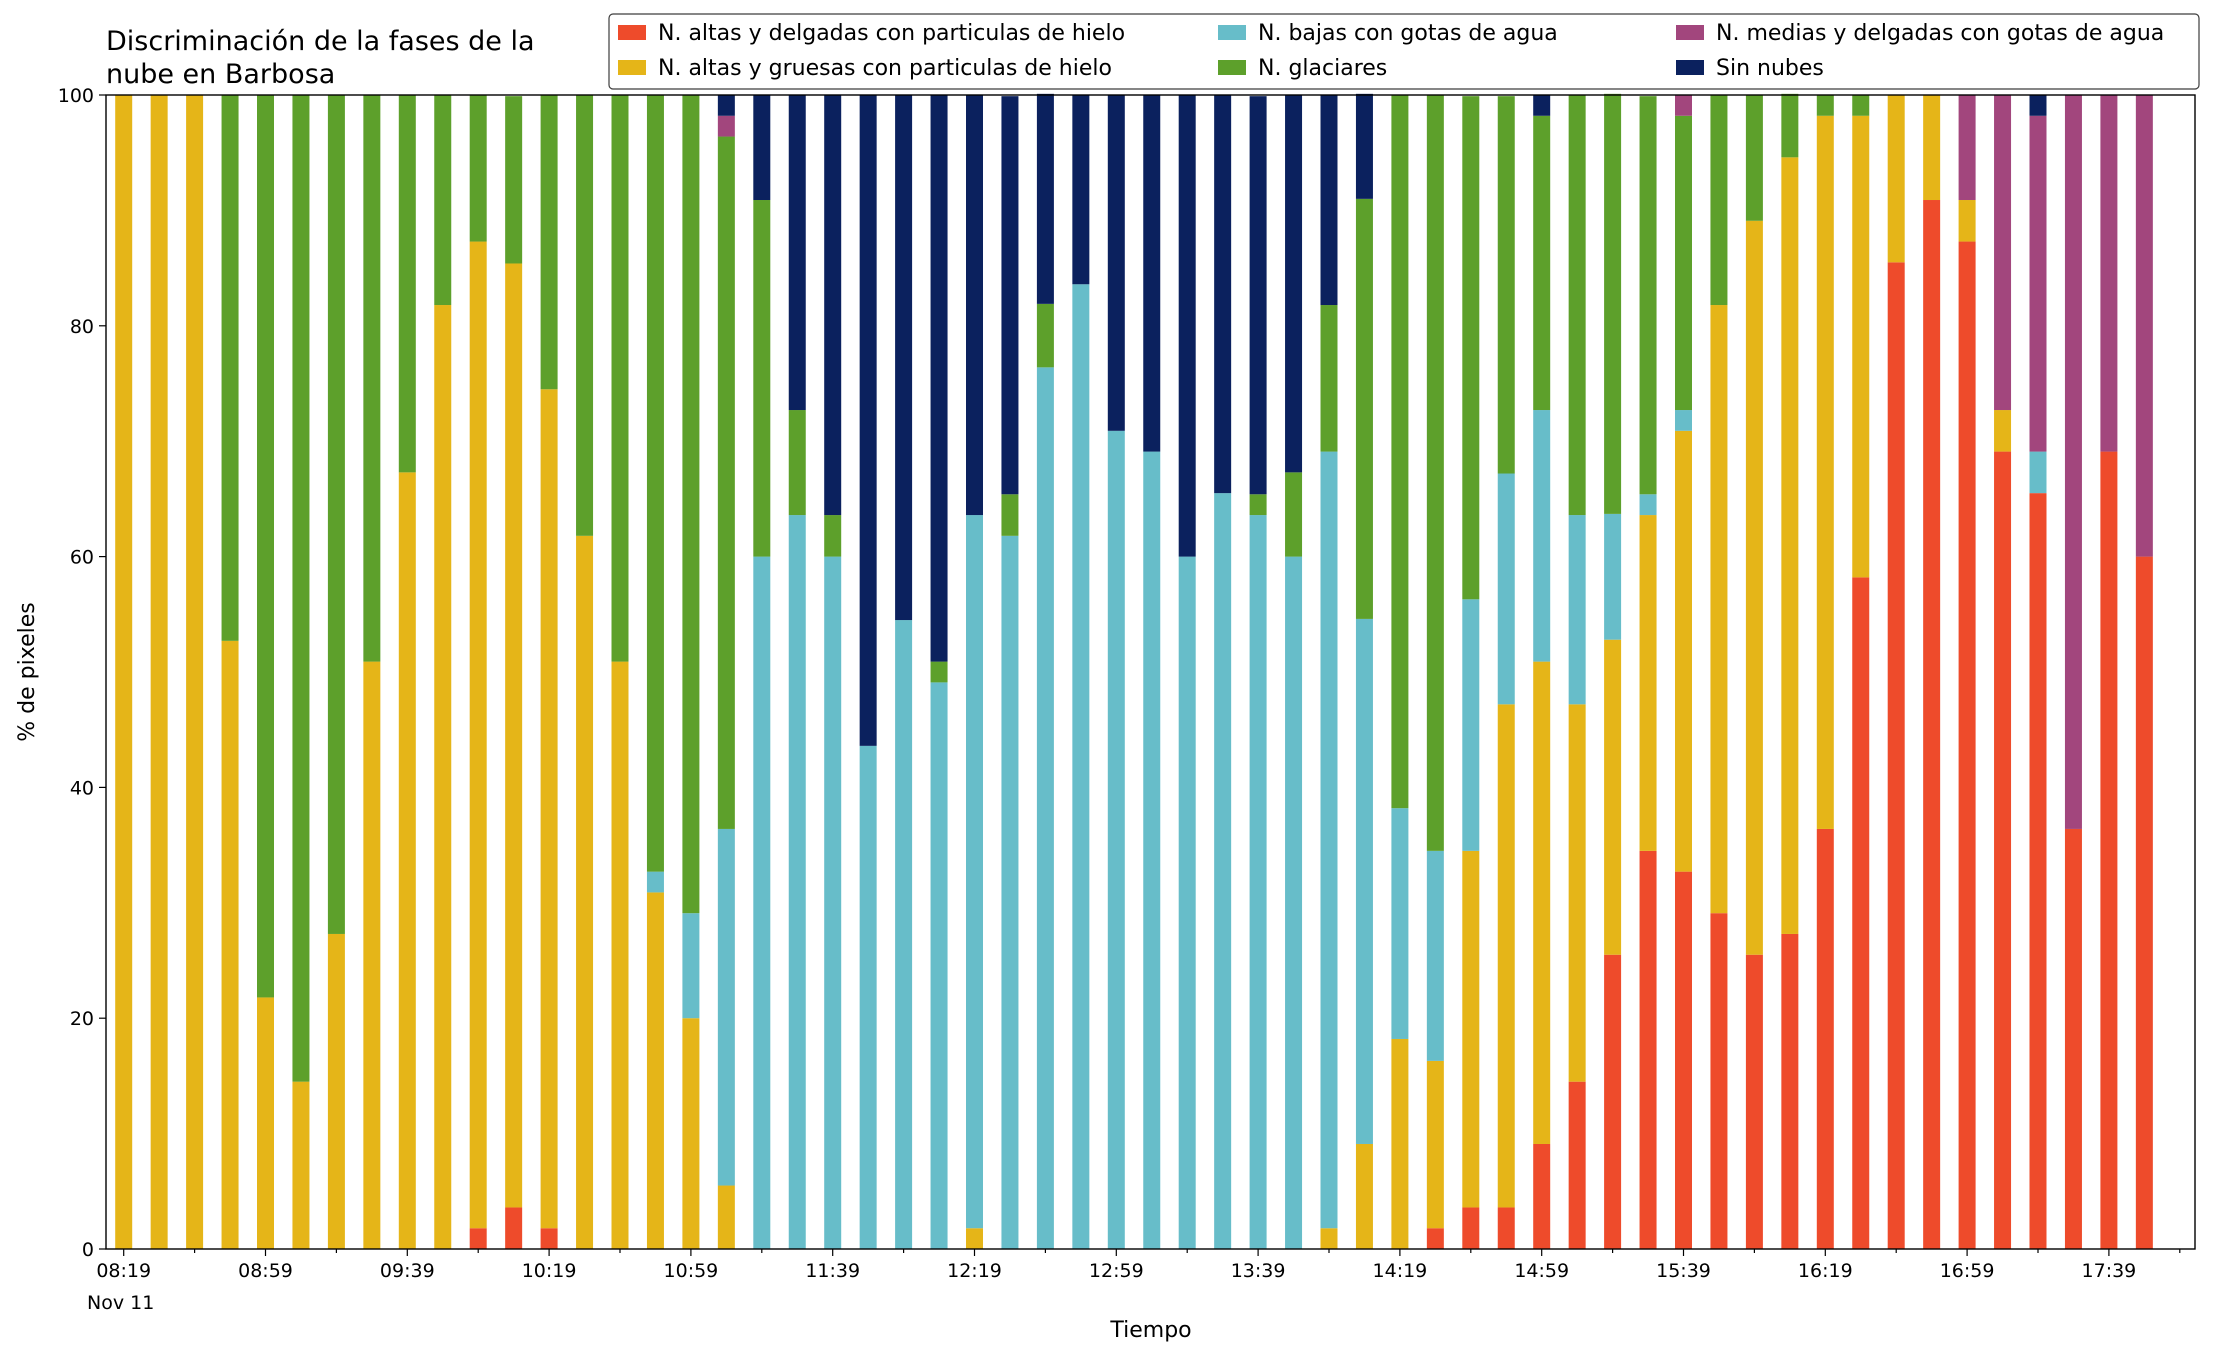 The width and height of the screenshot is (2216, 1355). What do you see at coordinates (1408, 33) in the screenshot?
I see `legend-label: N. bajas con gotas de agua` at bounding box center [1408, 33].